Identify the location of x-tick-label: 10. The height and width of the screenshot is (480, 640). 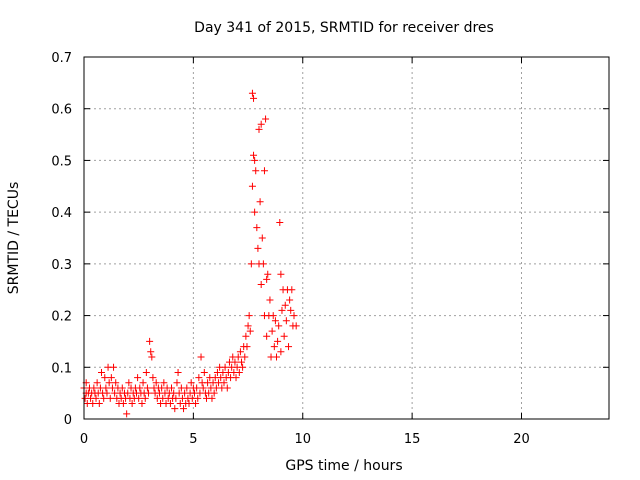
(302, 439).